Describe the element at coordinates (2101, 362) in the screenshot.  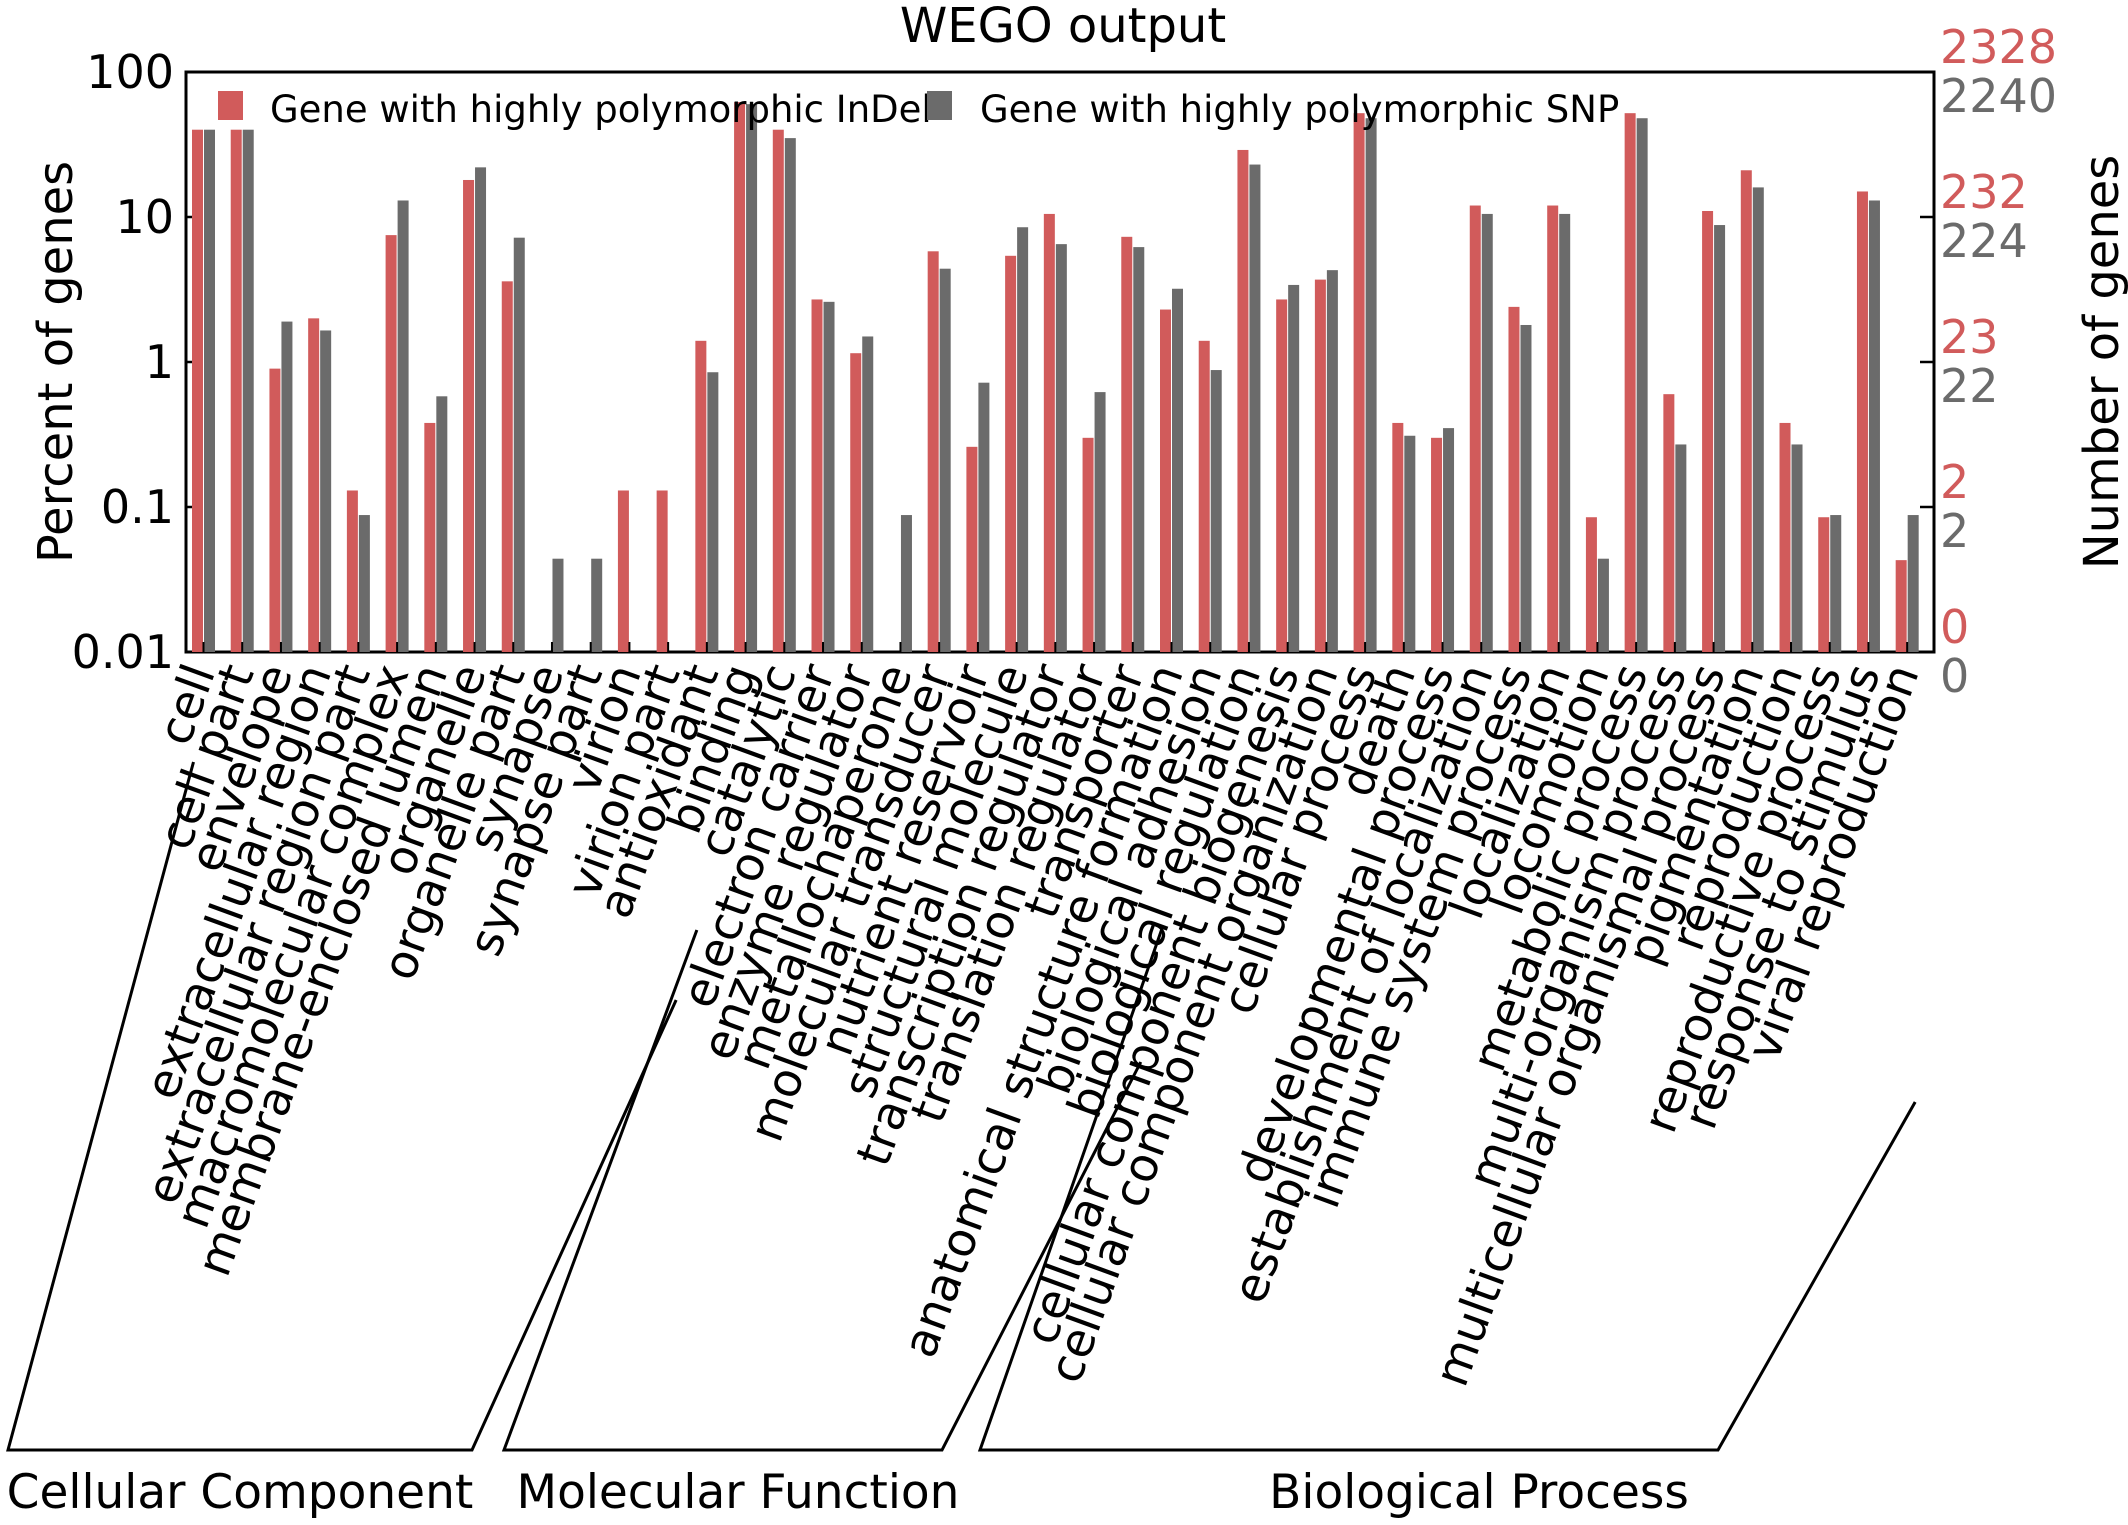
I see `y-axis-title-right: Number of genes` at that location.